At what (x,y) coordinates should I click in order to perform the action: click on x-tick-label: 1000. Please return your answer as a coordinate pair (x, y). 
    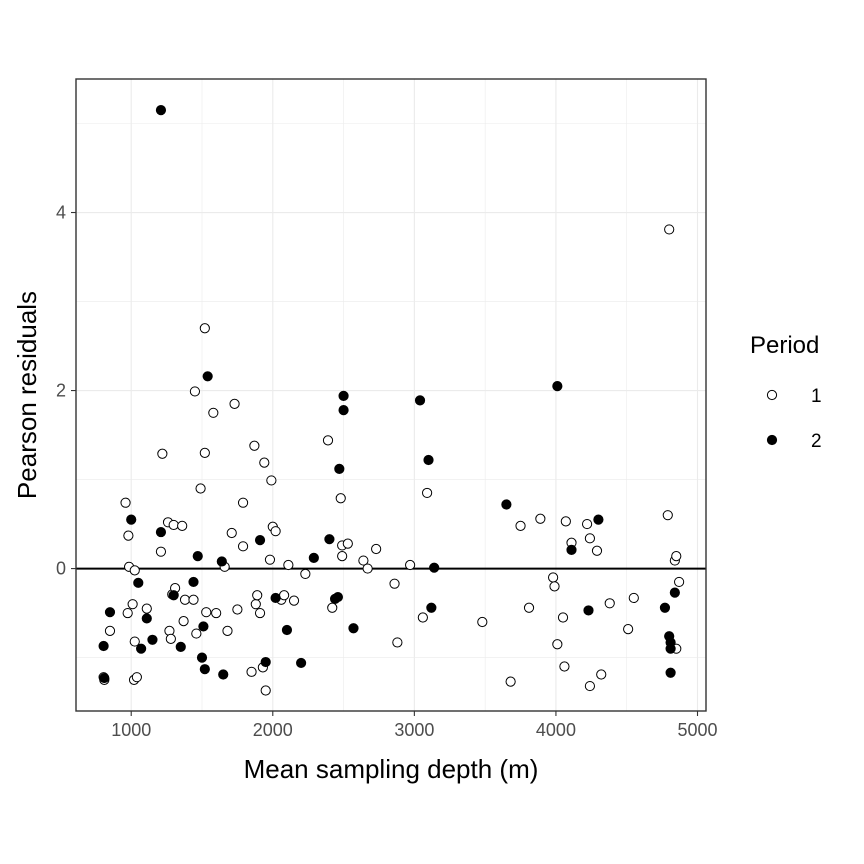
    Looking at the image, I should click on (131, 730).